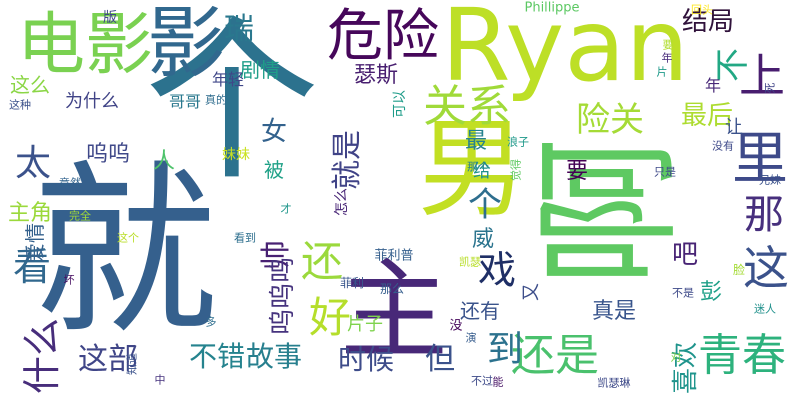  Describe the element at coordinates (392, 289) in the screenshot. I see `word: 那么` at that location.